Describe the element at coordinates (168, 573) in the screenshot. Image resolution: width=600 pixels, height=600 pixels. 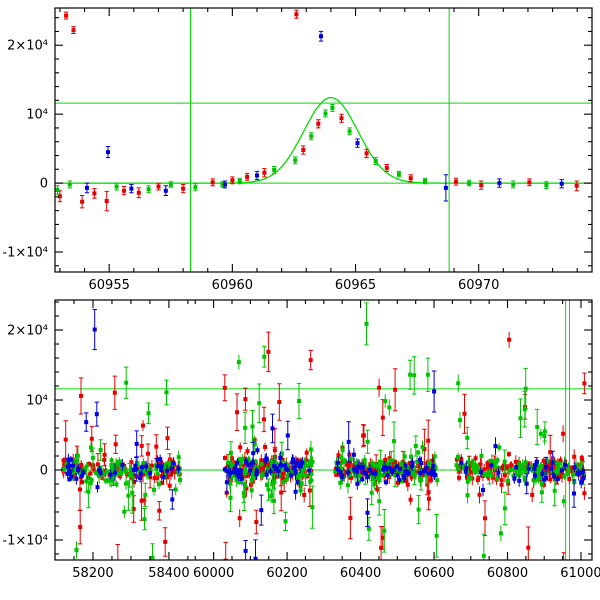
I see `x-tick-label: 58400` at that location.